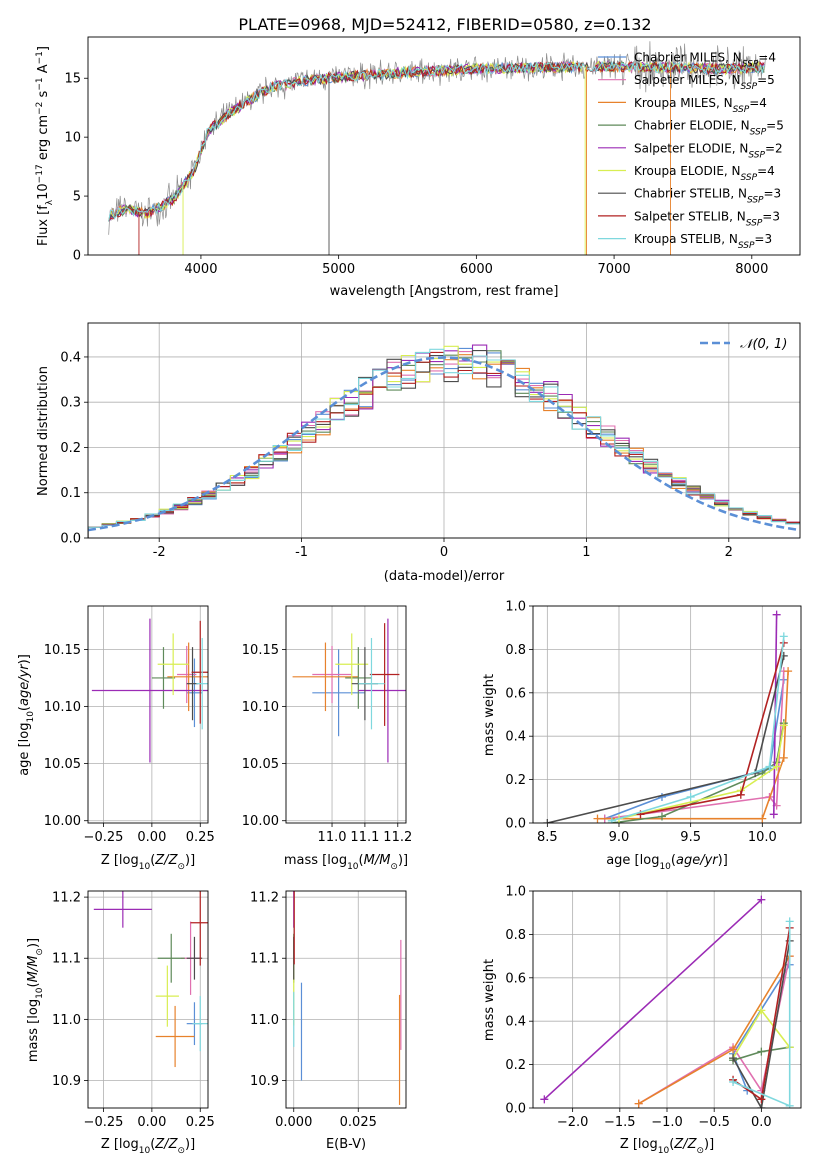 This screenshot has width=819, height=1170. What do you see at coordinates (332, 837) in the screenshot?
I see `x-tick-label: 11.0` at bounding box center [332, 837].